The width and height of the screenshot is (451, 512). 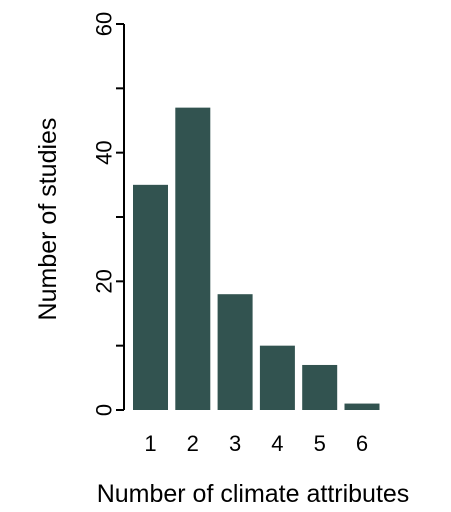 What do you see at coordinates (104, 152) in the screenshot?
I see `y-tick-label: 40` at bounding box center [104, 152].